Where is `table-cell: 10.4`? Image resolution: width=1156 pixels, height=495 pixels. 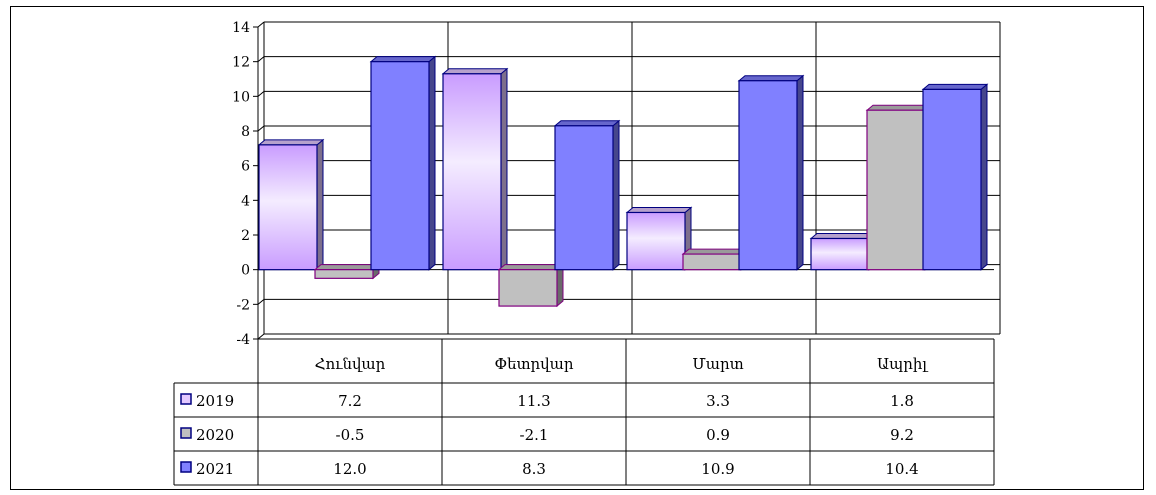
table-cell: 10.4 is located at coordinates (901, 469).